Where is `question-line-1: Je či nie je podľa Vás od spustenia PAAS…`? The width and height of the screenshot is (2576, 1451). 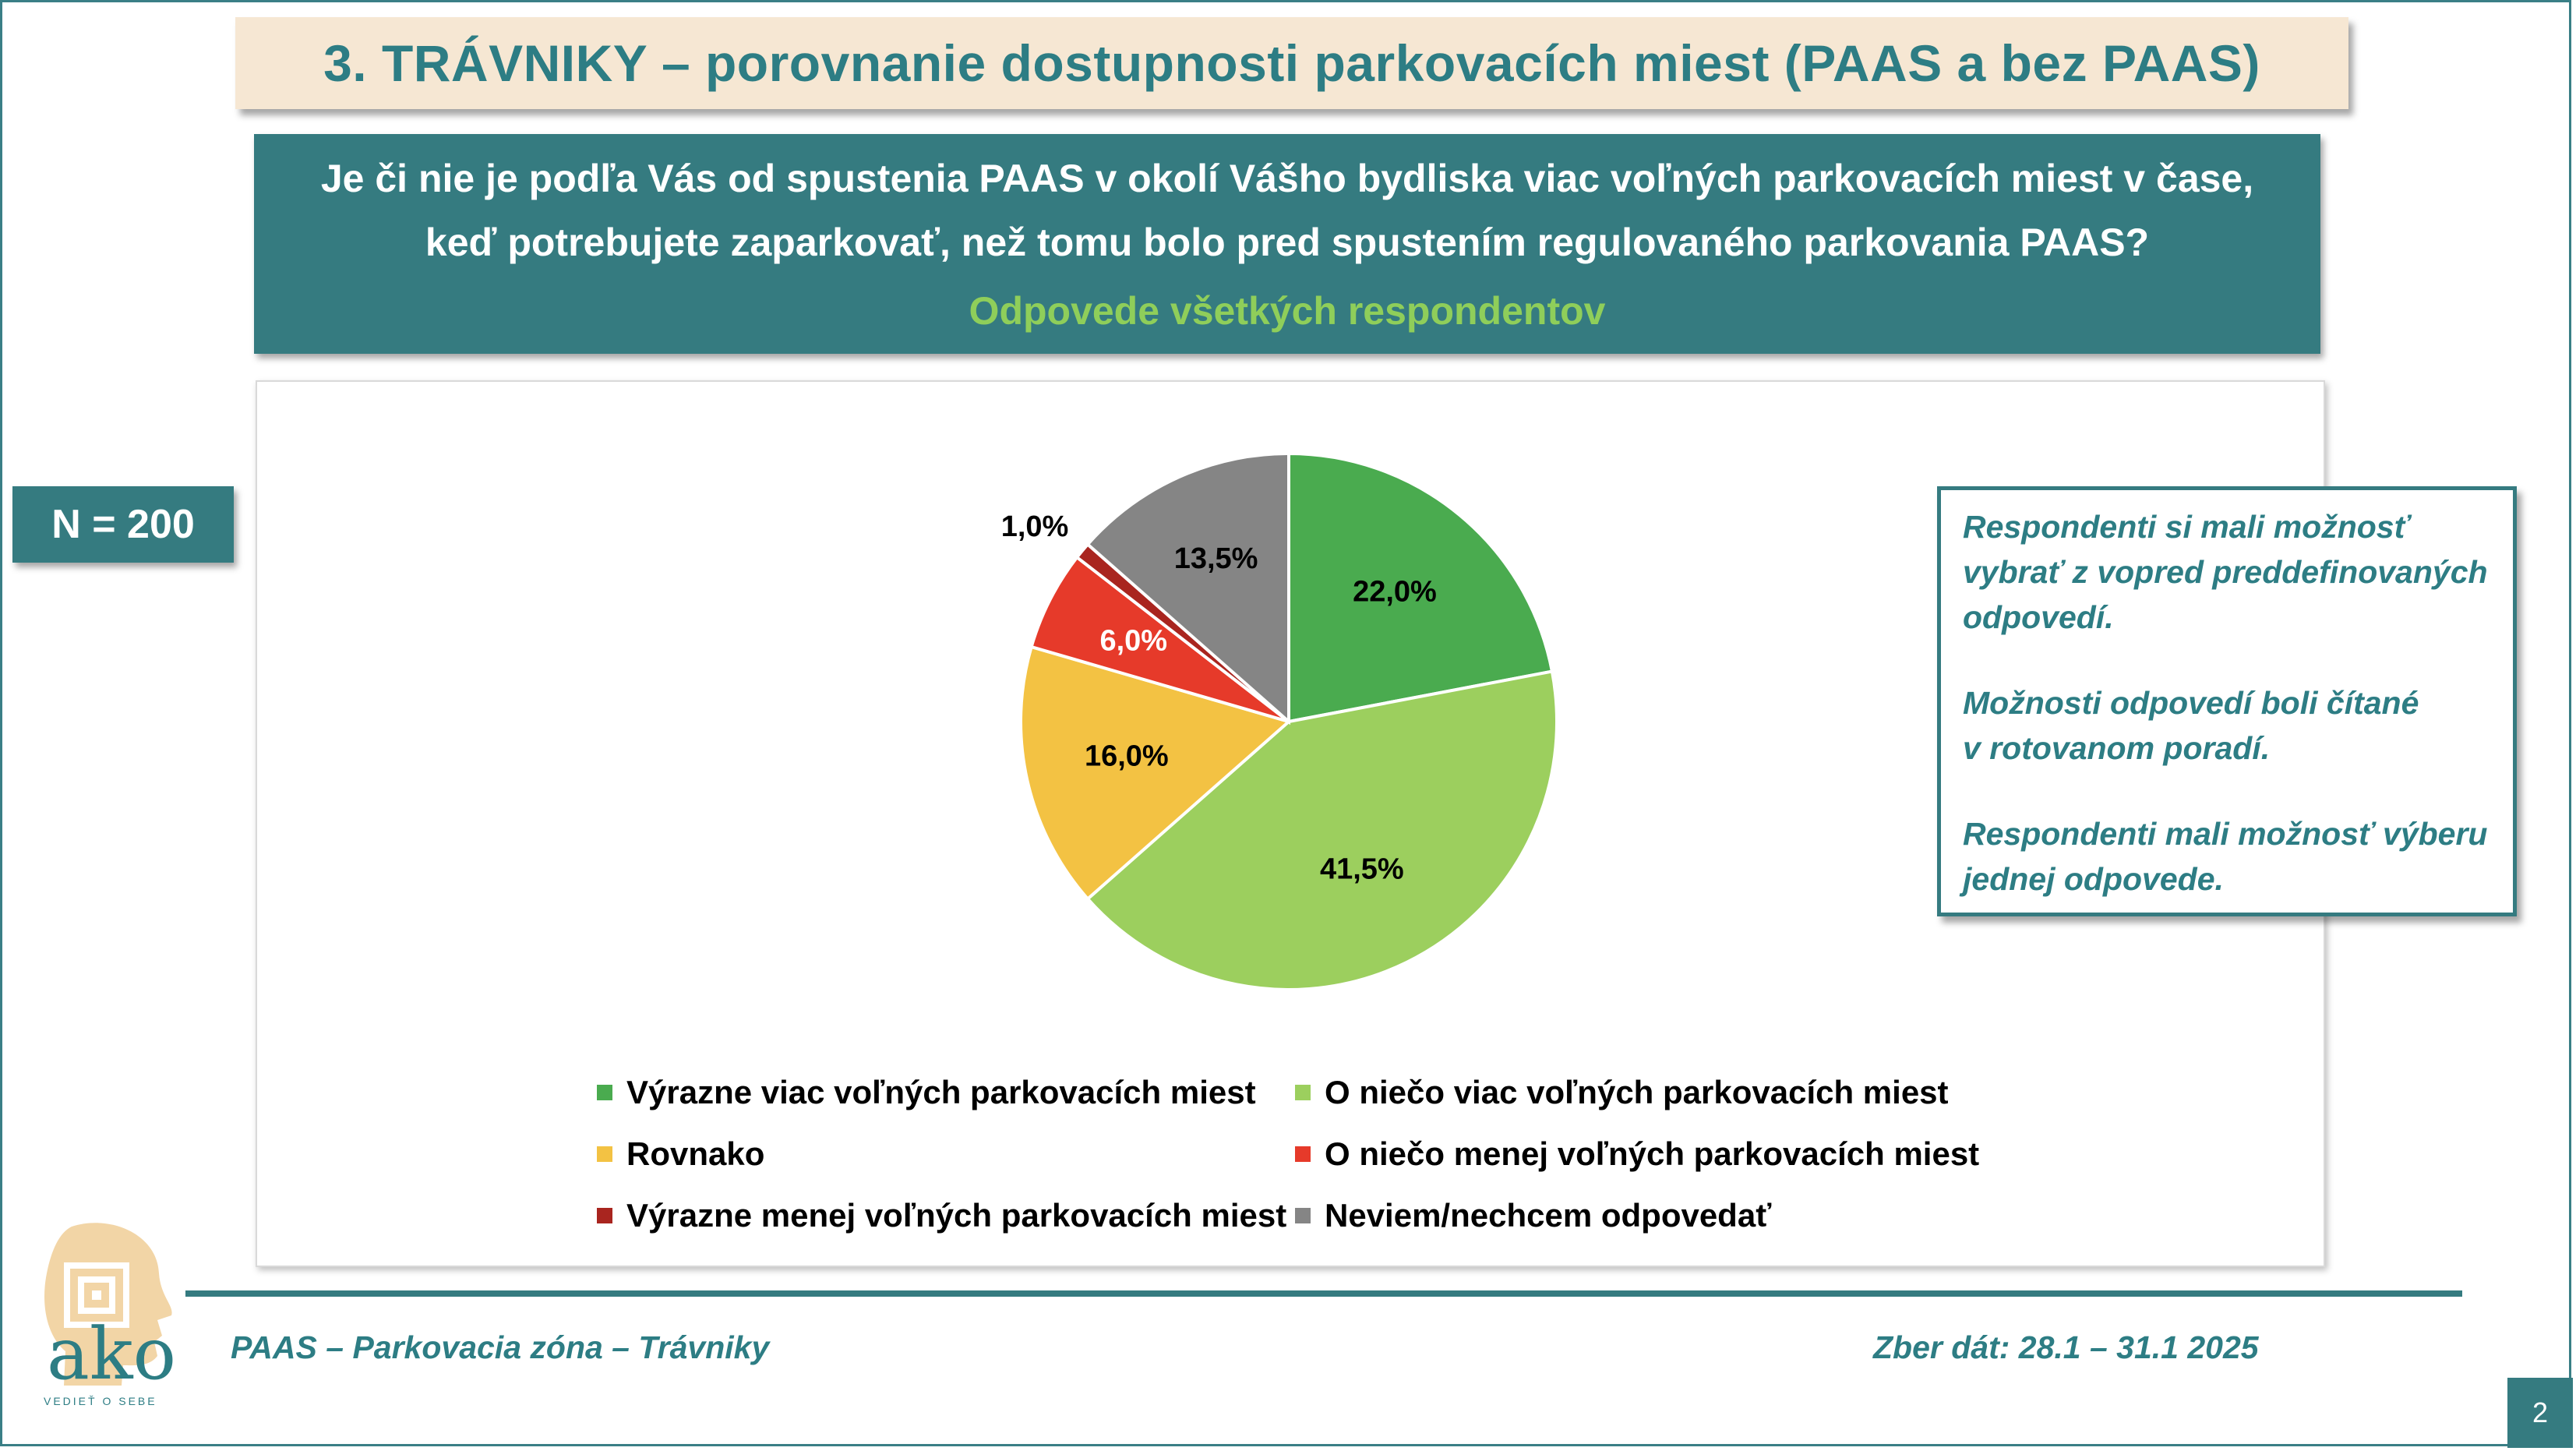 question-line-1: Je či nie je podľa Vás od spustenia PAAS… is located at coordinates (1287, 178).